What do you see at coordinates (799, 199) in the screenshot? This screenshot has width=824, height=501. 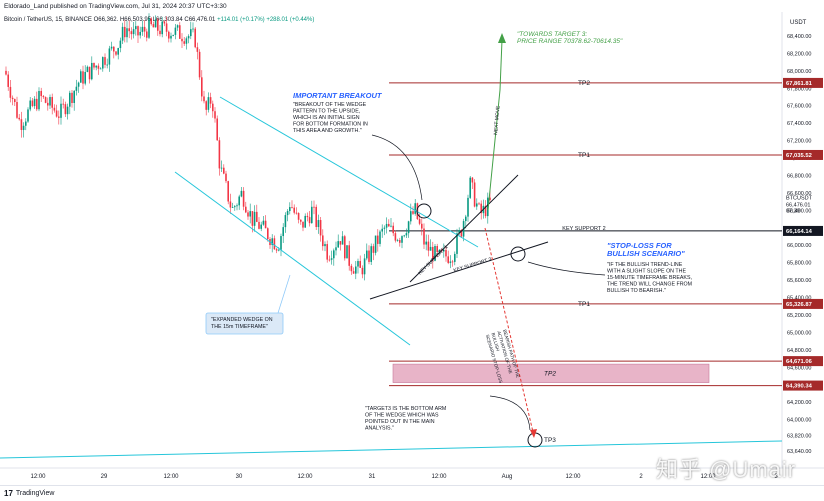 I see `last-symbol: BTCUSDT` at bounding box center [799, 199].